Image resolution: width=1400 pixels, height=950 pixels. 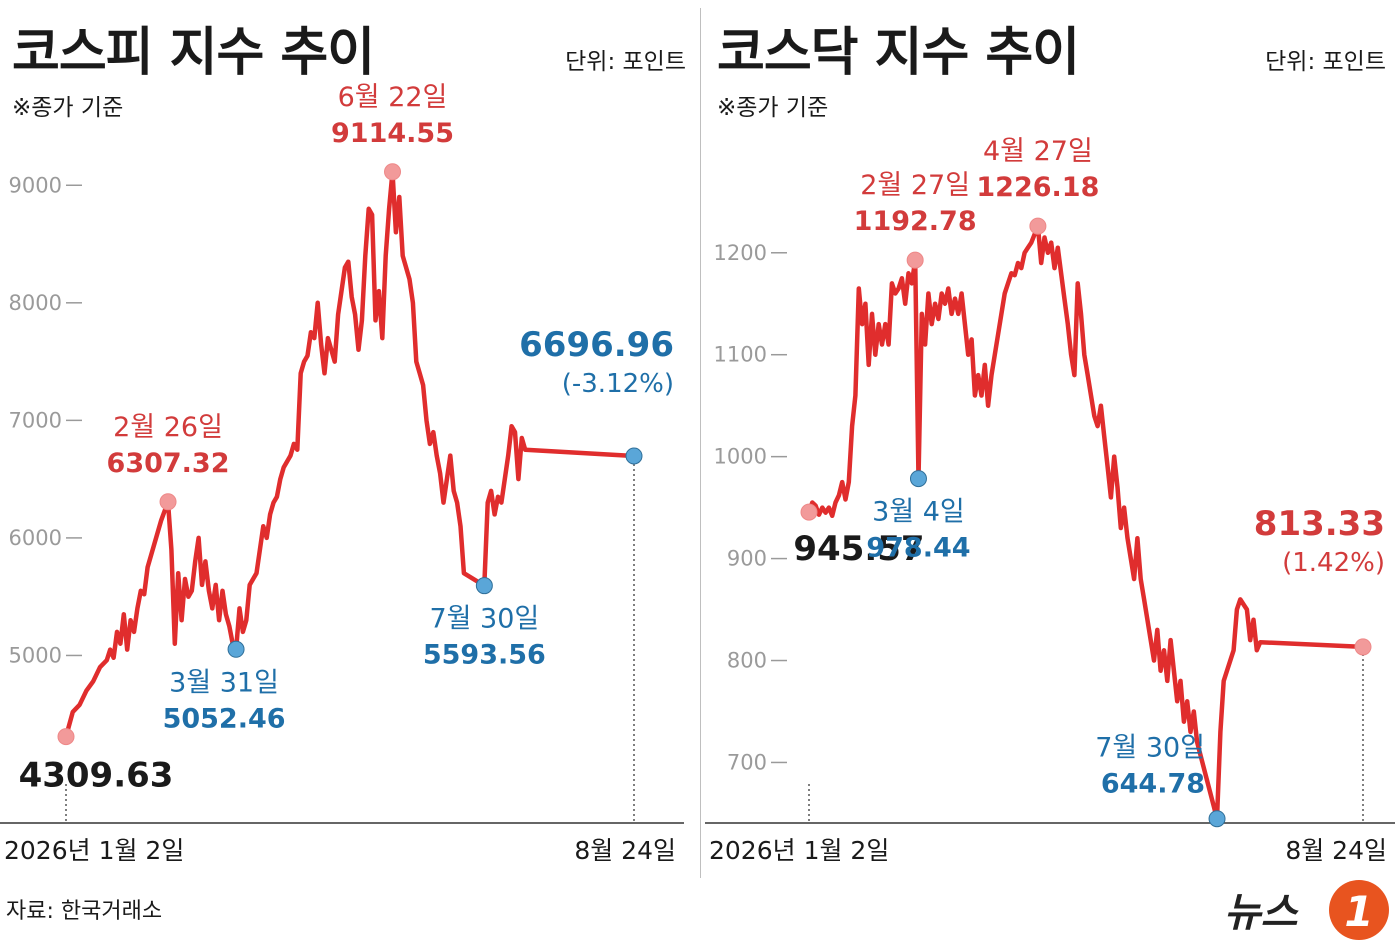 I want to click on annotation-date-label: 3월 31일, so click(x=224, y=682).